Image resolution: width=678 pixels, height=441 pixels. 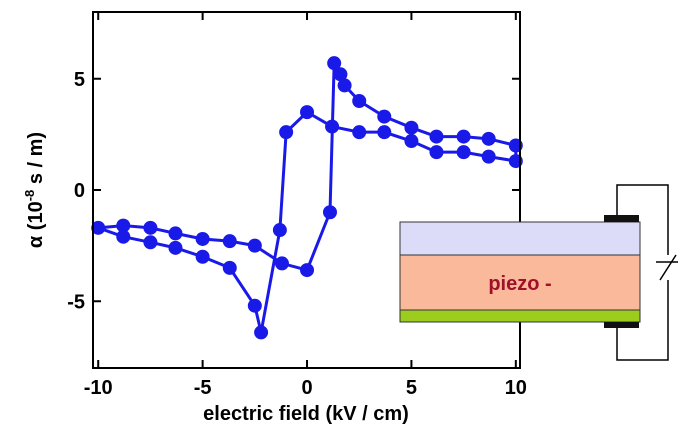 I want to click on y-label-rest: s / m), so click(x=36, y=161).